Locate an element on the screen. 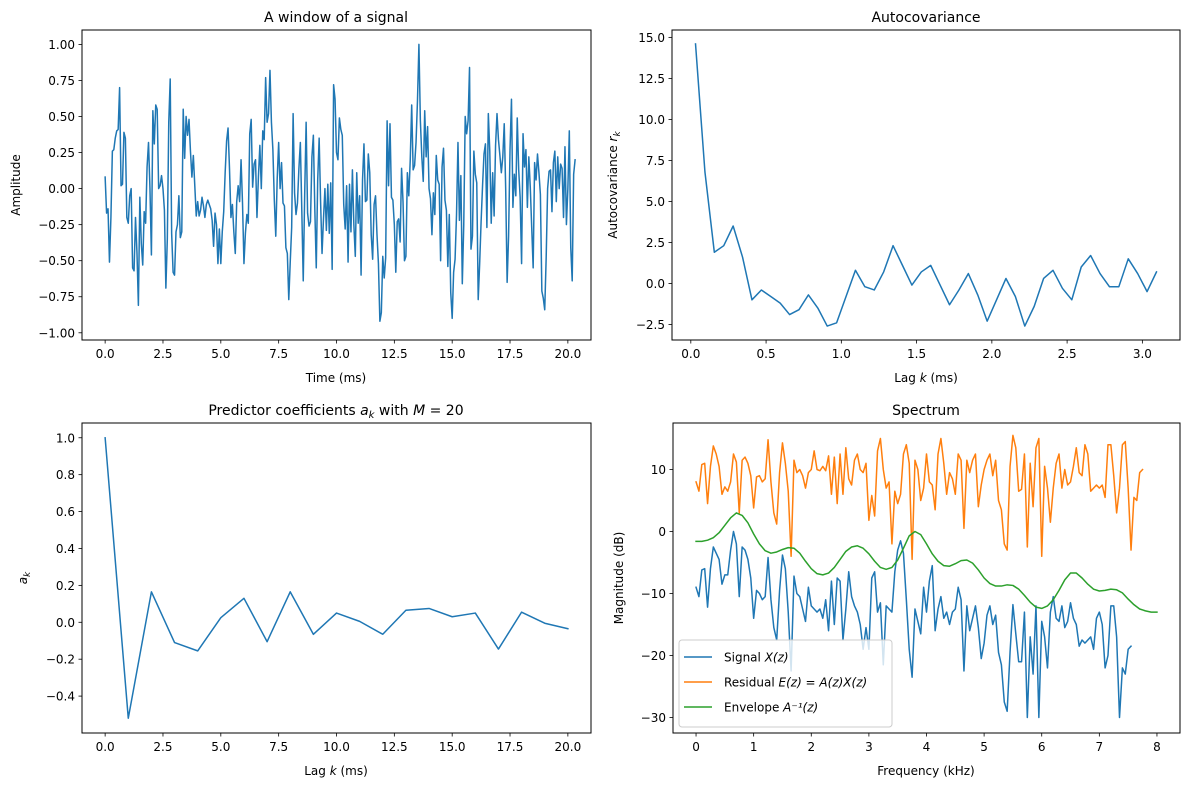 This screenshot has height=790, width=1189. x-tick-label: 2 is located at coordinates (811, 747).